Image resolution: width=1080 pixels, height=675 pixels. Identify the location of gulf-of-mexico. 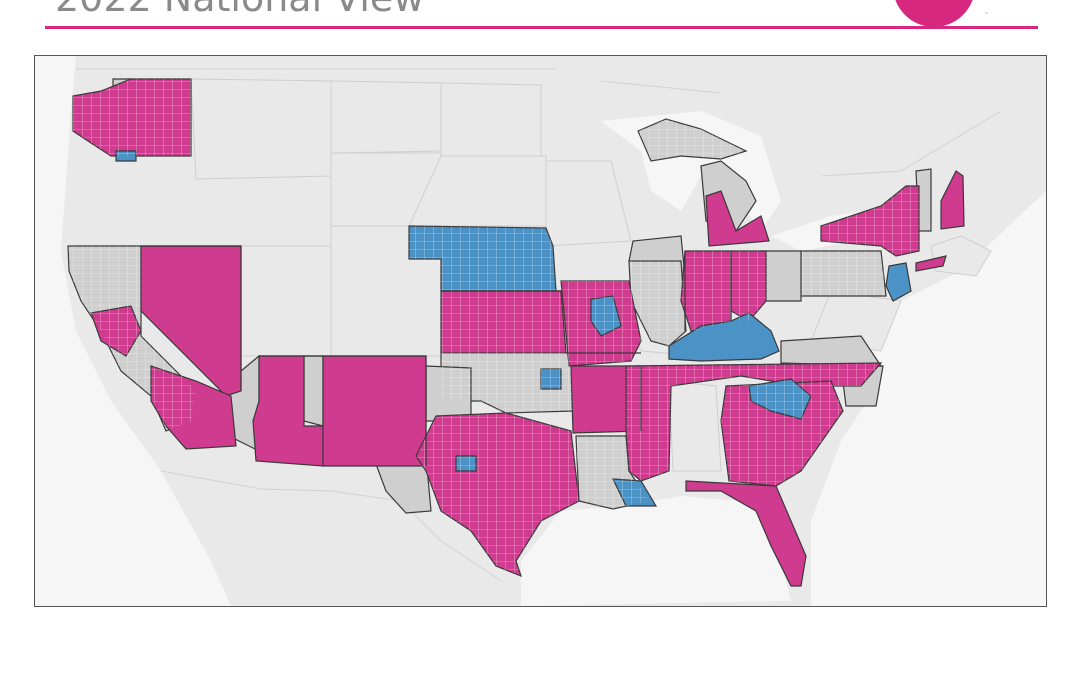
(656, 551).